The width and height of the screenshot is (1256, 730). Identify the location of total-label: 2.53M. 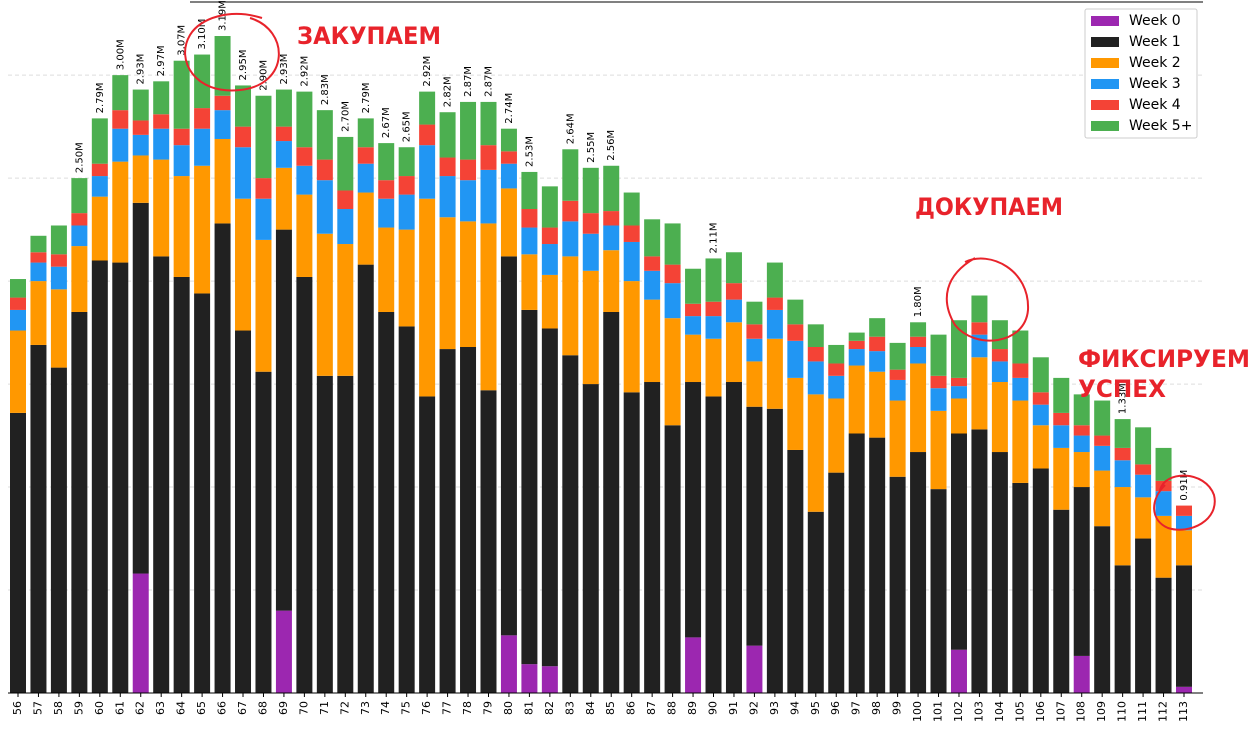
(529, 151).